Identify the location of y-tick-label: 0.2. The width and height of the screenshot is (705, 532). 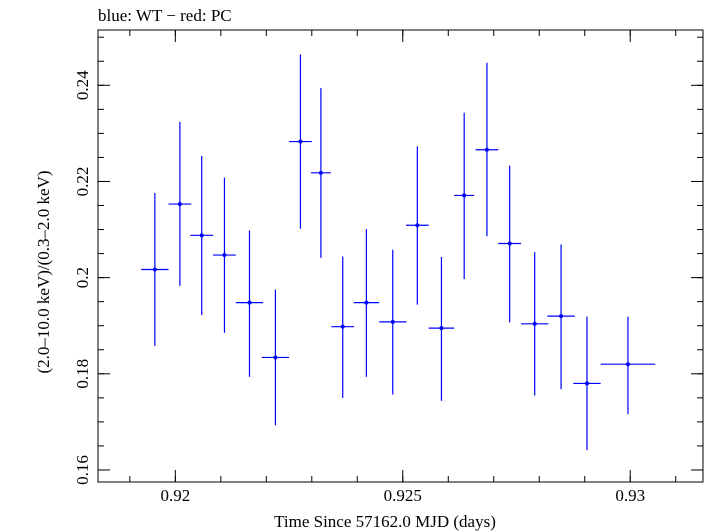
(82, 277).